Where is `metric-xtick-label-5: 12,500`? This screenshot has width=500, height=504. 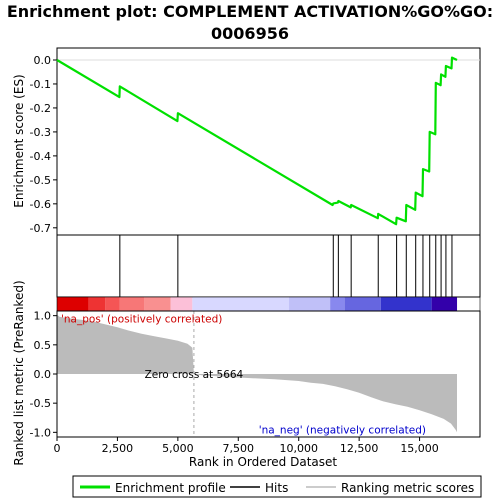
metric-xtick-label-5: 12,500 is located at coordinates (359, 448).